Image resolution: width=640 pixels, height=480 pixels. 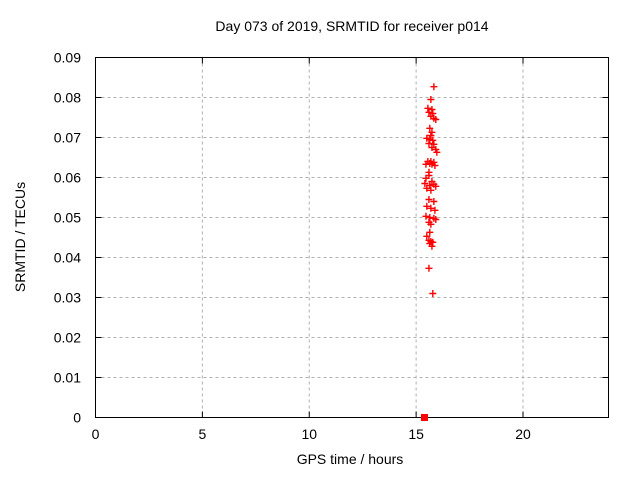 What do you see at coordinates (67, 138) in the screenshot?
I see `y-tick-label: 0.07` at bounding box center [67, 138].